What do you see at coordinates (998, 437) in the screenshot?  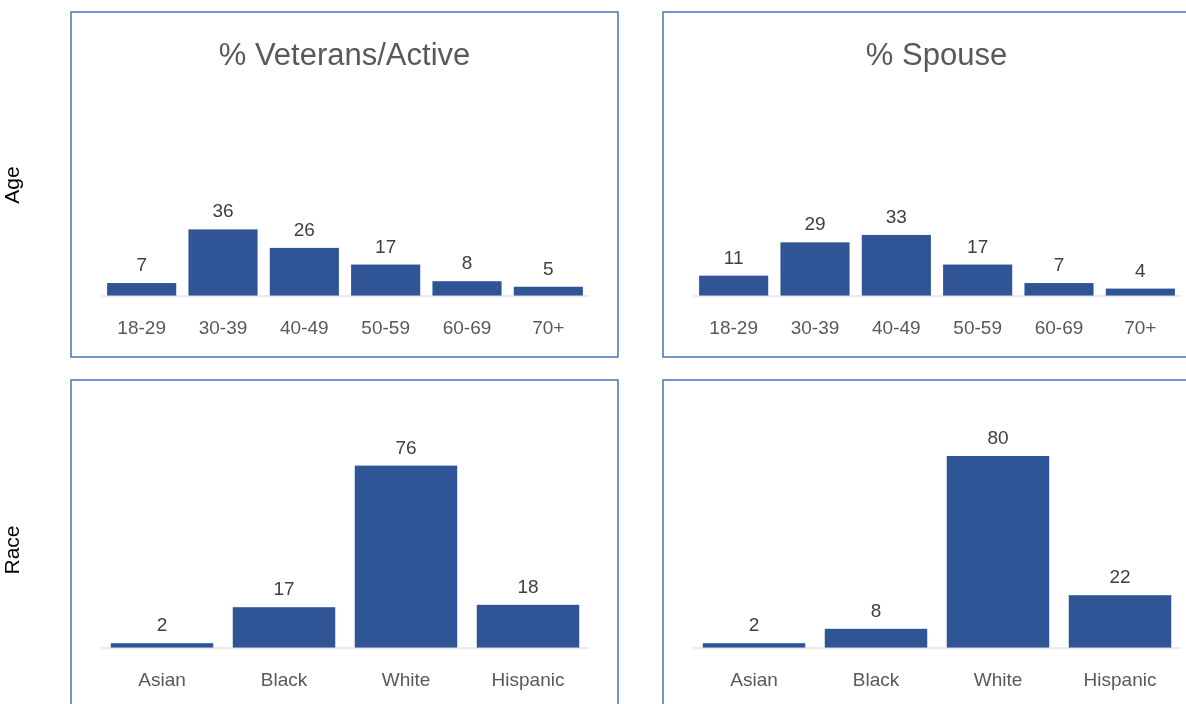 I see `data-label: 80` at bounding box center [998, 437].